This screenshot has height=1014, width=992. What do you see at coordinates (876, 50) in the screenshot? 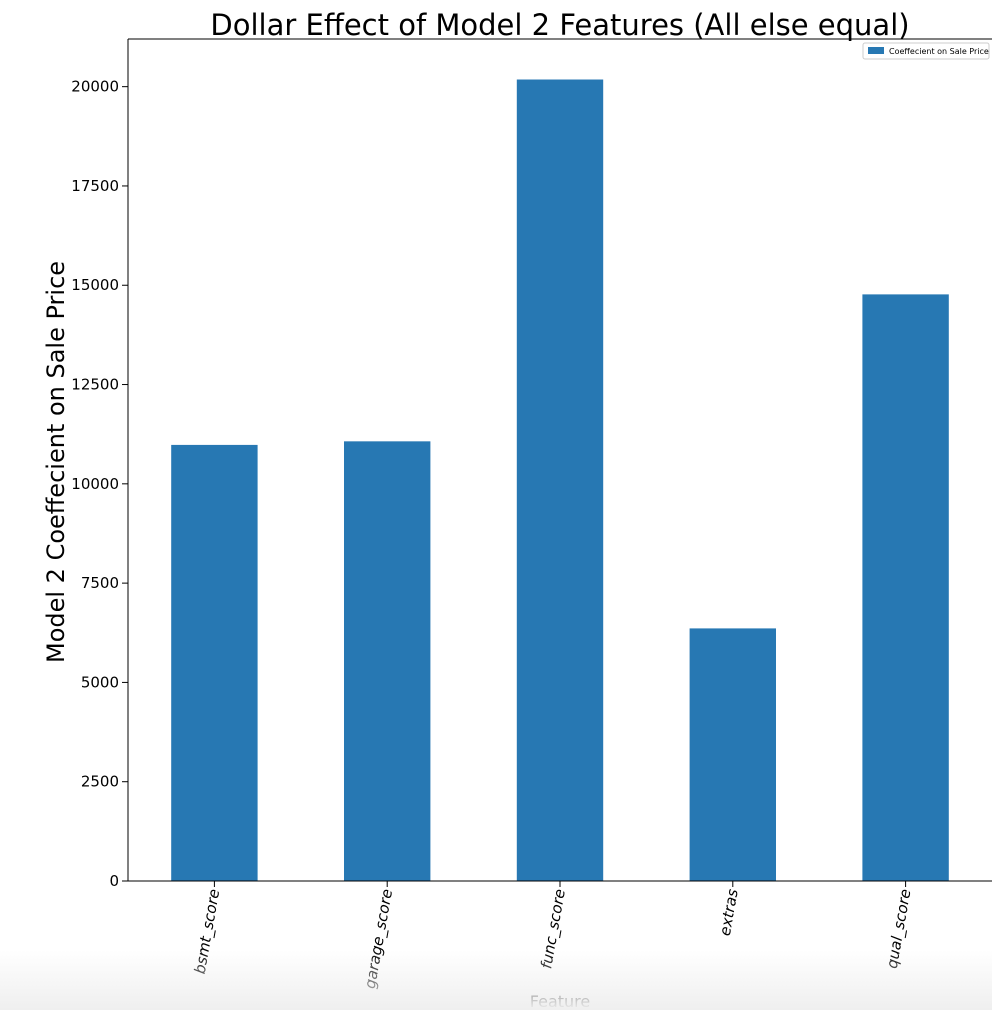
I see `legend-swatch` at bounding box center [876, 50].